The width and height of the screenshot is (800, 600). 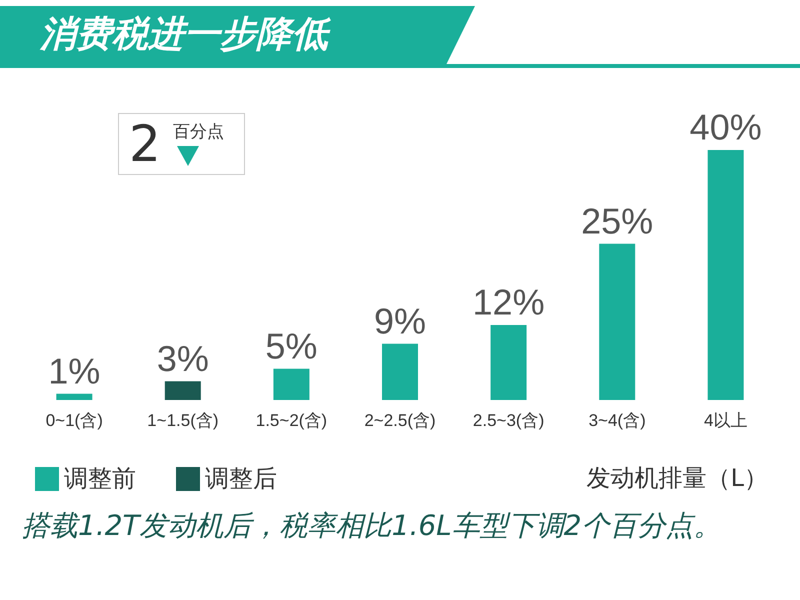 What do you see at coordinates (237, 35) in the screenshot?
I see `chart-title: 消费税进一步降低` at bounding box center [237, 35].